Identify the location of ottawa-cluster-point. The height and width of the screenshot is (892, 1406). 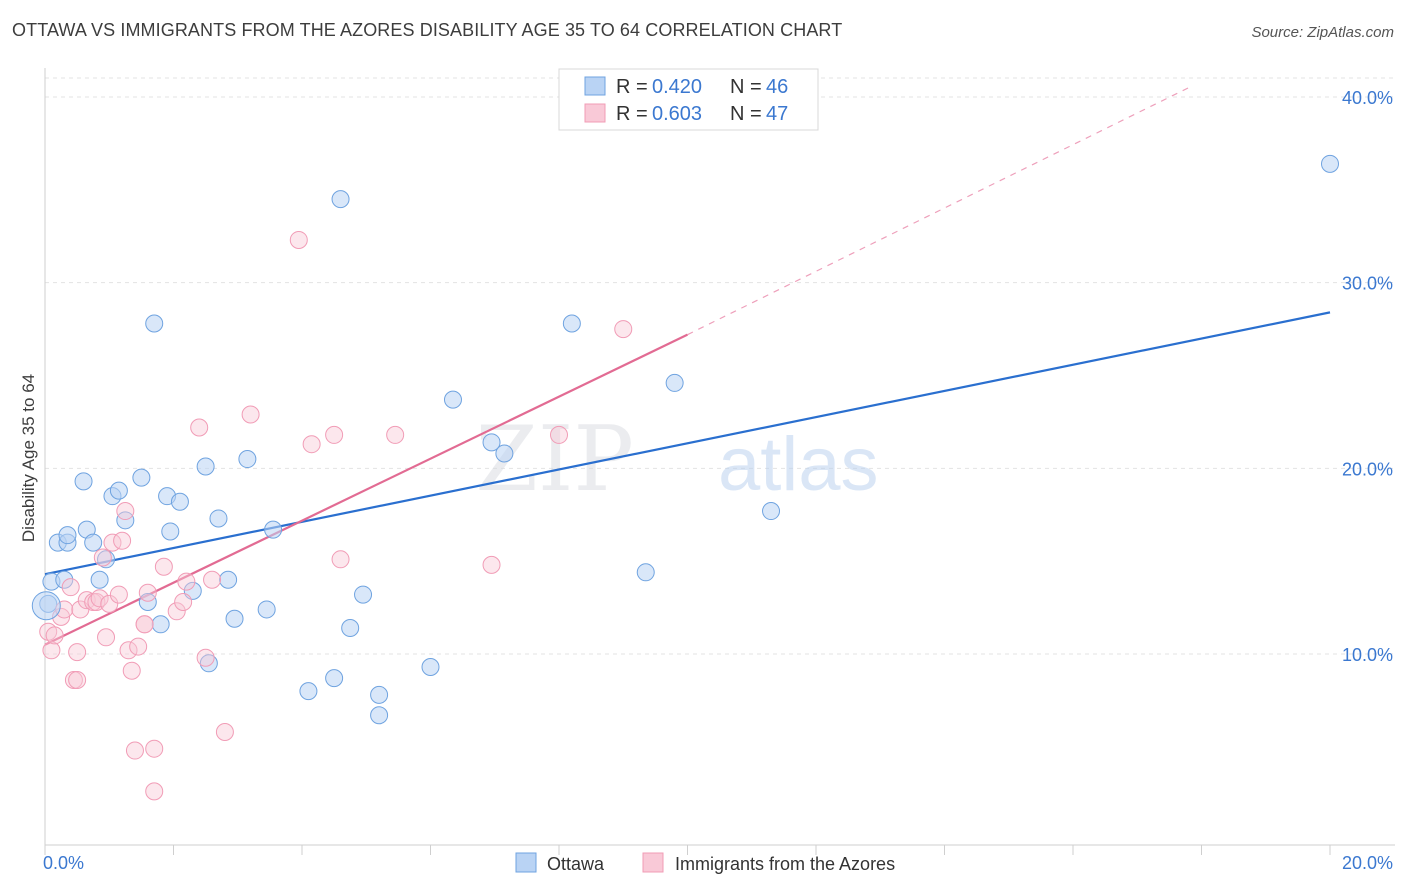
(46, 606).